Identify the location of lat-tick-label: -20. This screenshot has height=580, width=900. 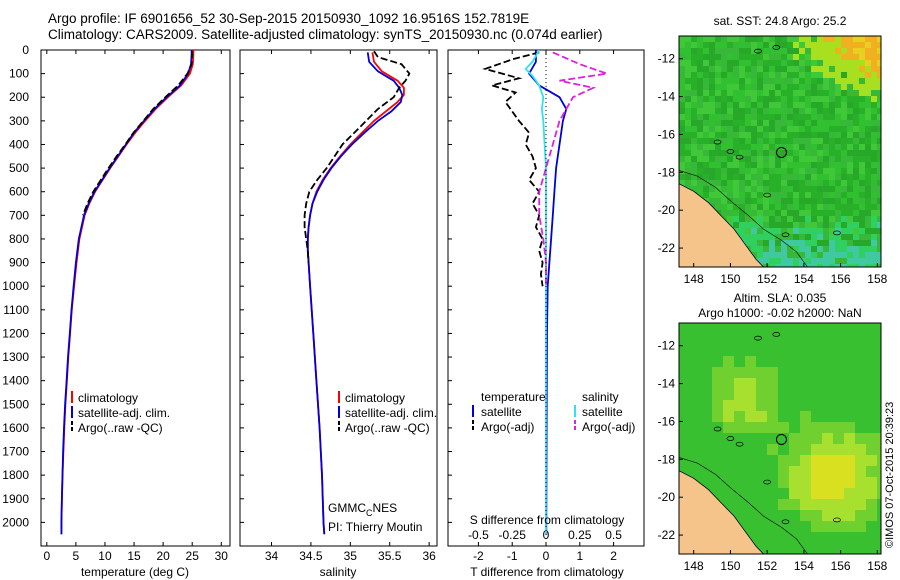
(667, 210).